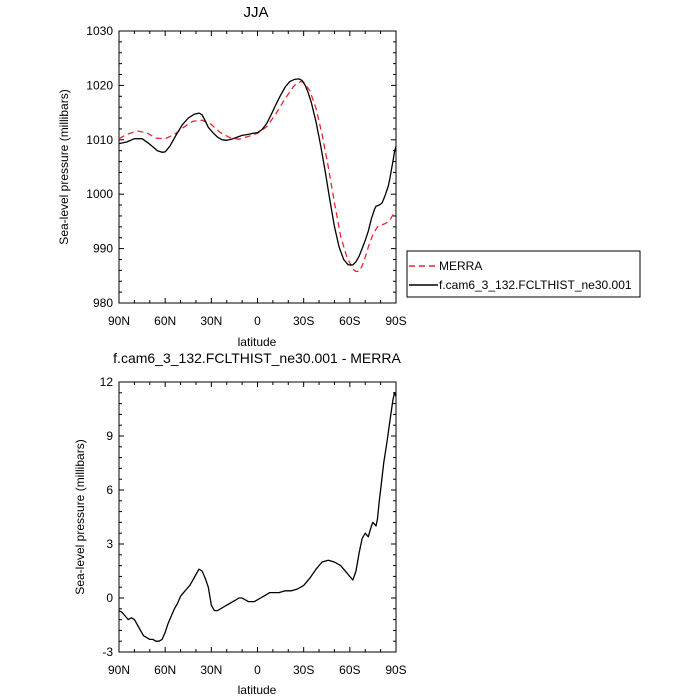 The image size is (700, 700). Describe the element at coordinates (255, 12) in the screenshot. I see `top-chart-title: JJA` at that location.